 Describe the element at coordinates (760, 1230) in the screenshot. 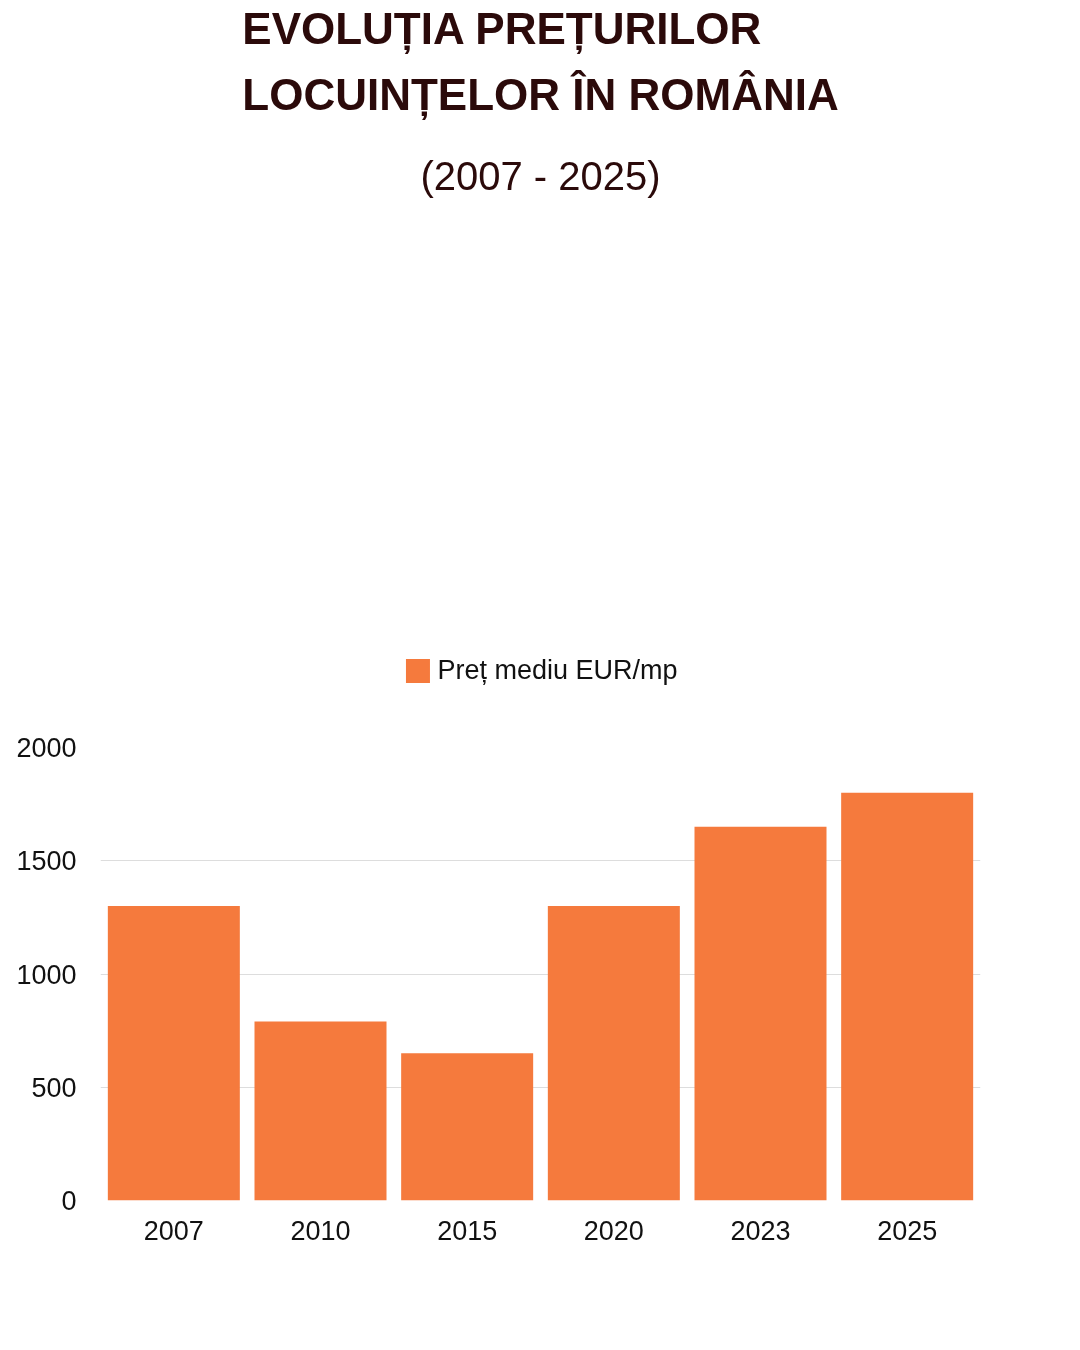

I see `x-tick-label: 2023` at that location.